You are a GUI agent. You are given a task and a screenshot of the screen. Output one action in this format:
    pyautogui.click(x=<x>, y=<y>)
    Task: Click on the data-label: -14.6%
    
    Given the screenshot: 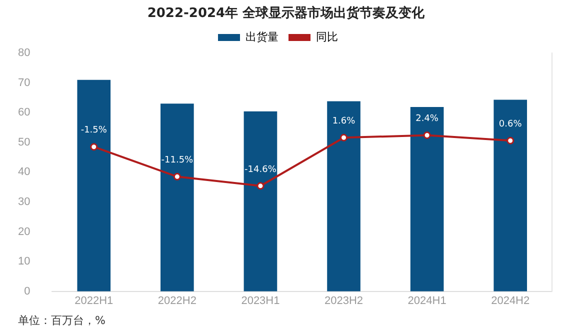 What is the action you would take?
    pyautogui.click(x=260, y=169)
    